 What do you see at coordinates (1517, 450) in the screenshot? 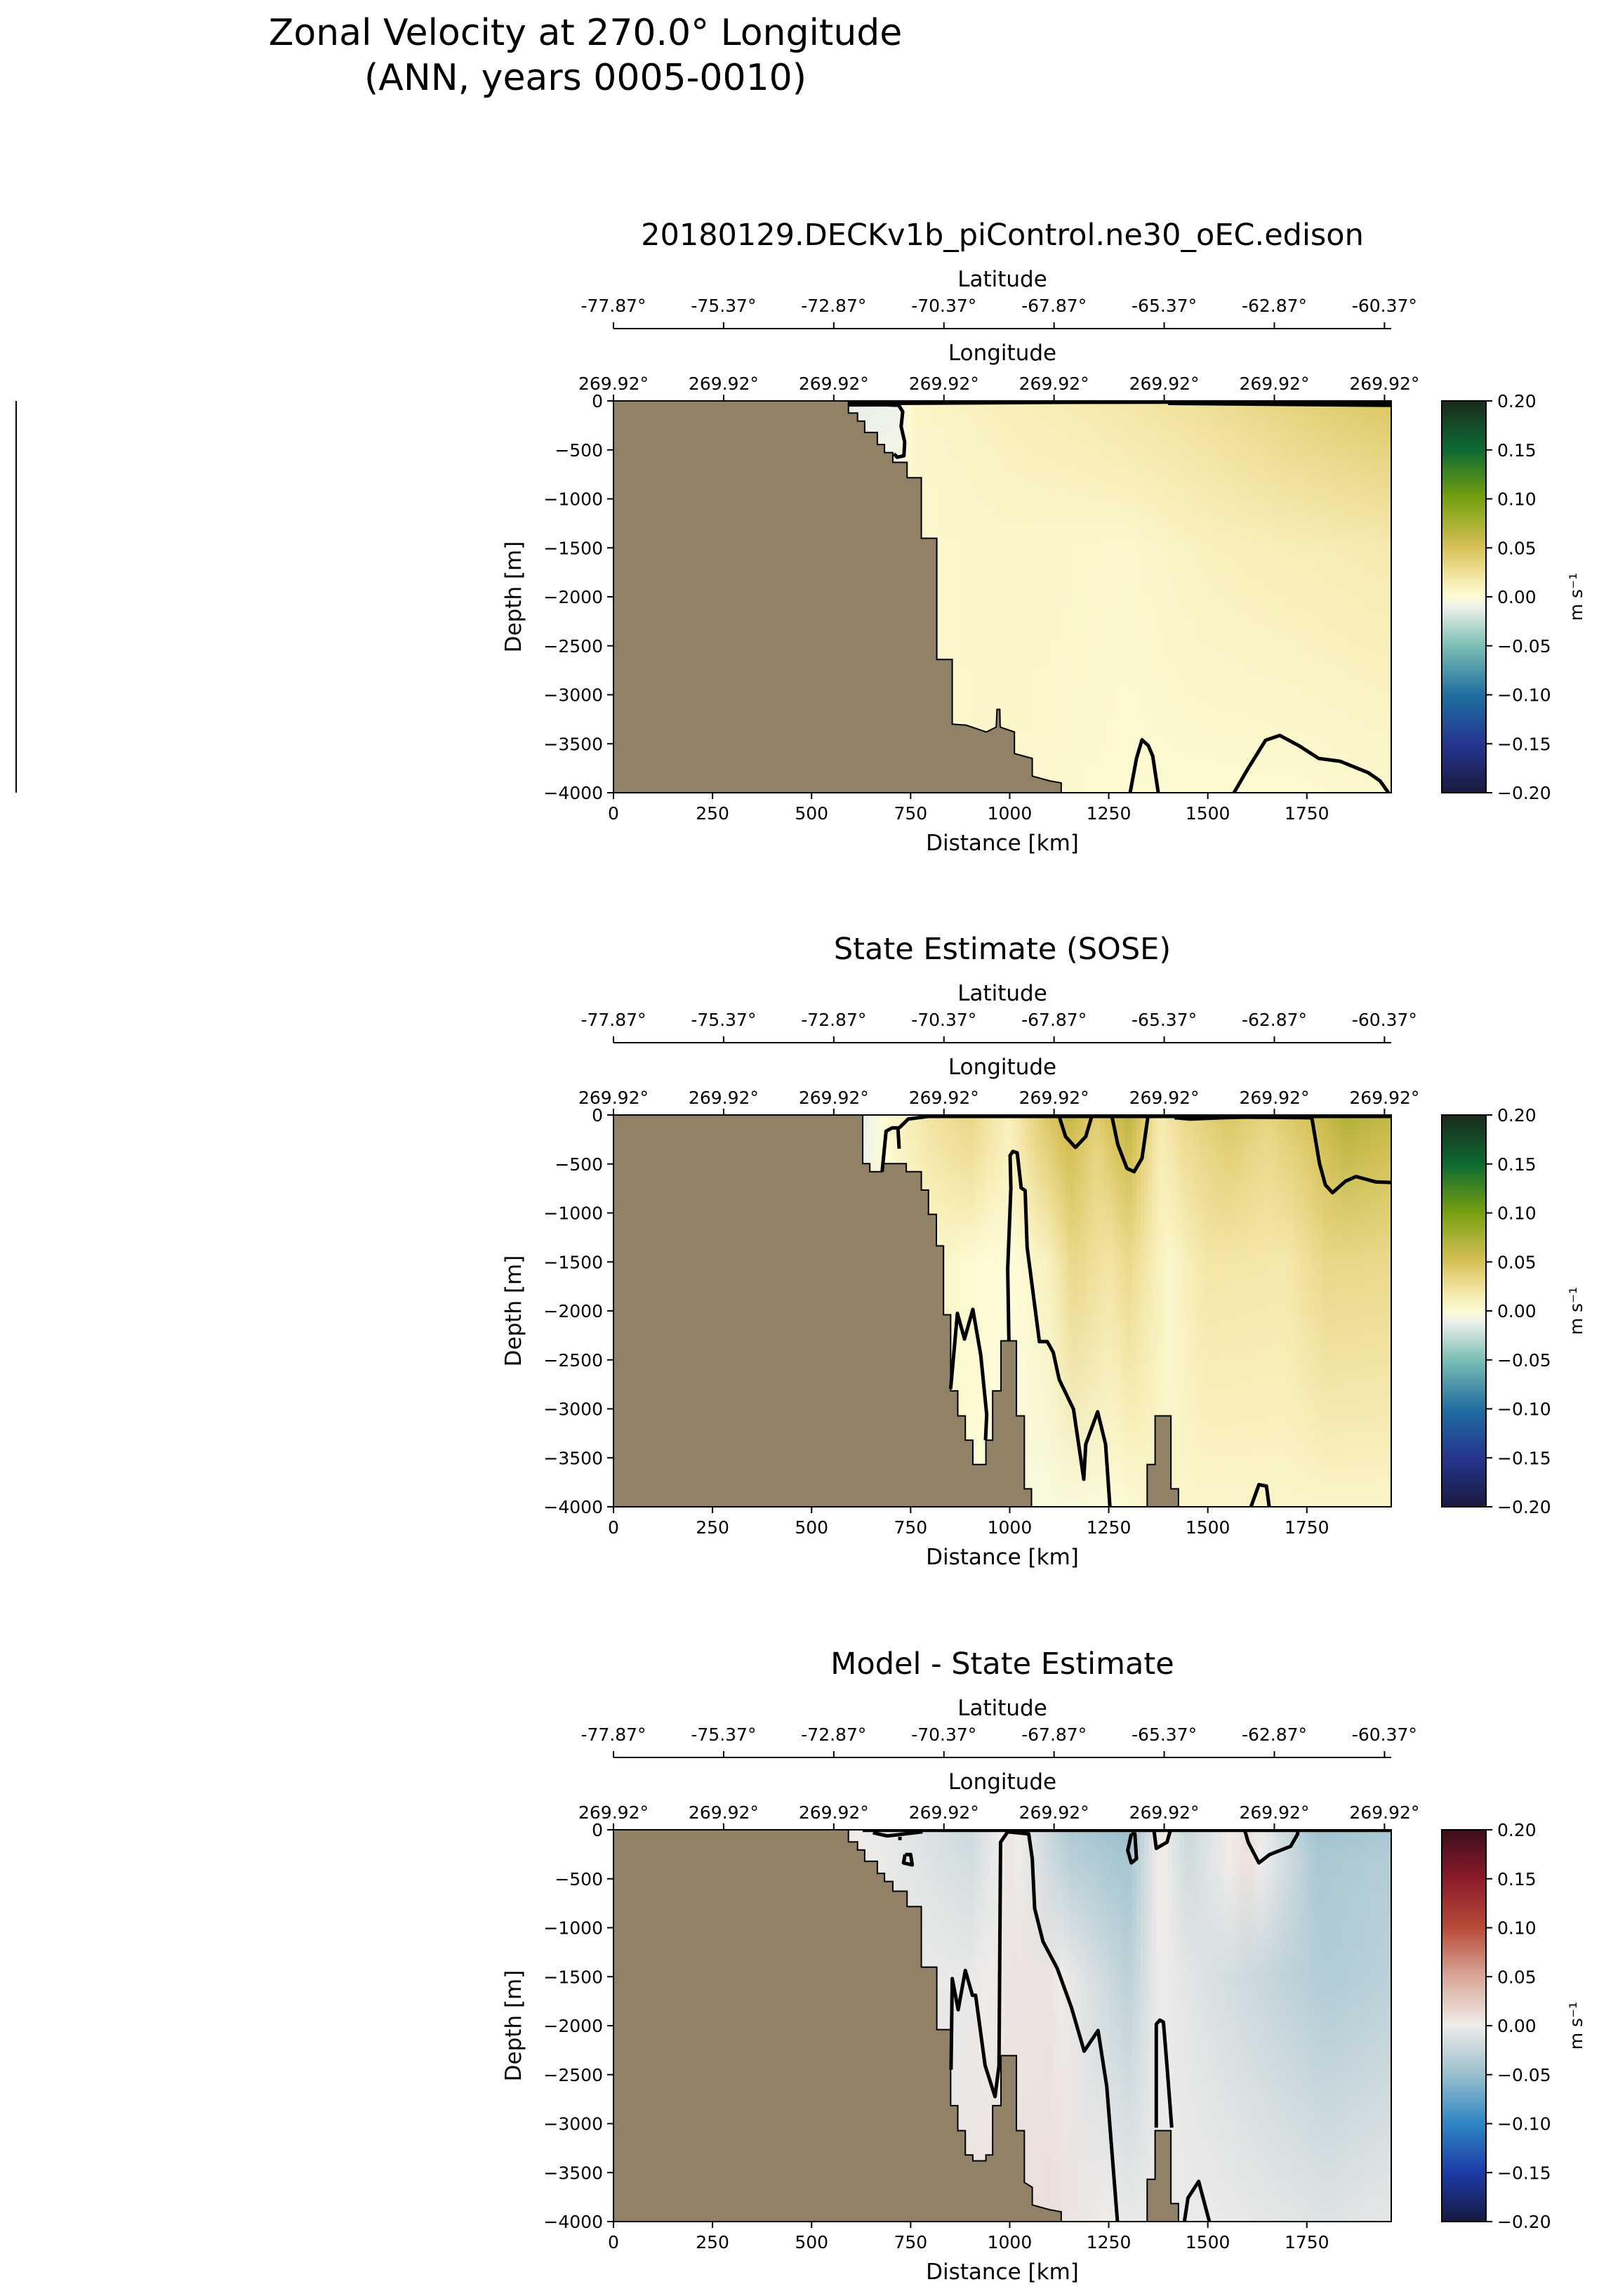
I see `colorbar-tick-label: 0.15` at bounding box center [1517, 450].